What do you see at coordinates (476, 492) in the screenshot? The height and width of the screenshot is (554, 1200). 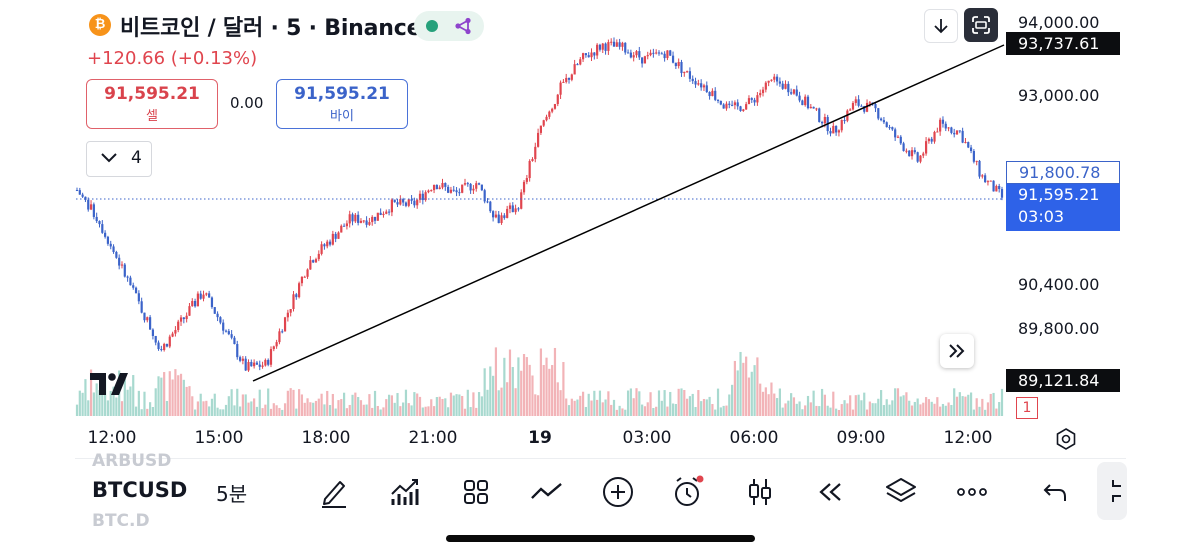 I see `apps-button` at bounding box center [476, 492].